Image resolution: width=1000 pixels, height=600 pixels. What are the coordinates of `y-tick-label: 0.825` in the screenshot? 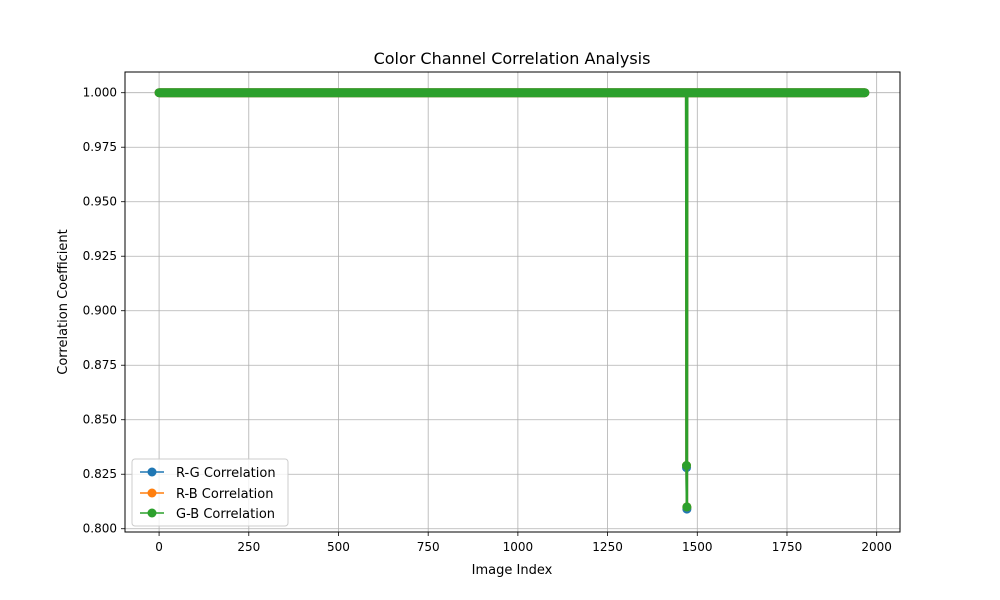 It's located at (100, 474).